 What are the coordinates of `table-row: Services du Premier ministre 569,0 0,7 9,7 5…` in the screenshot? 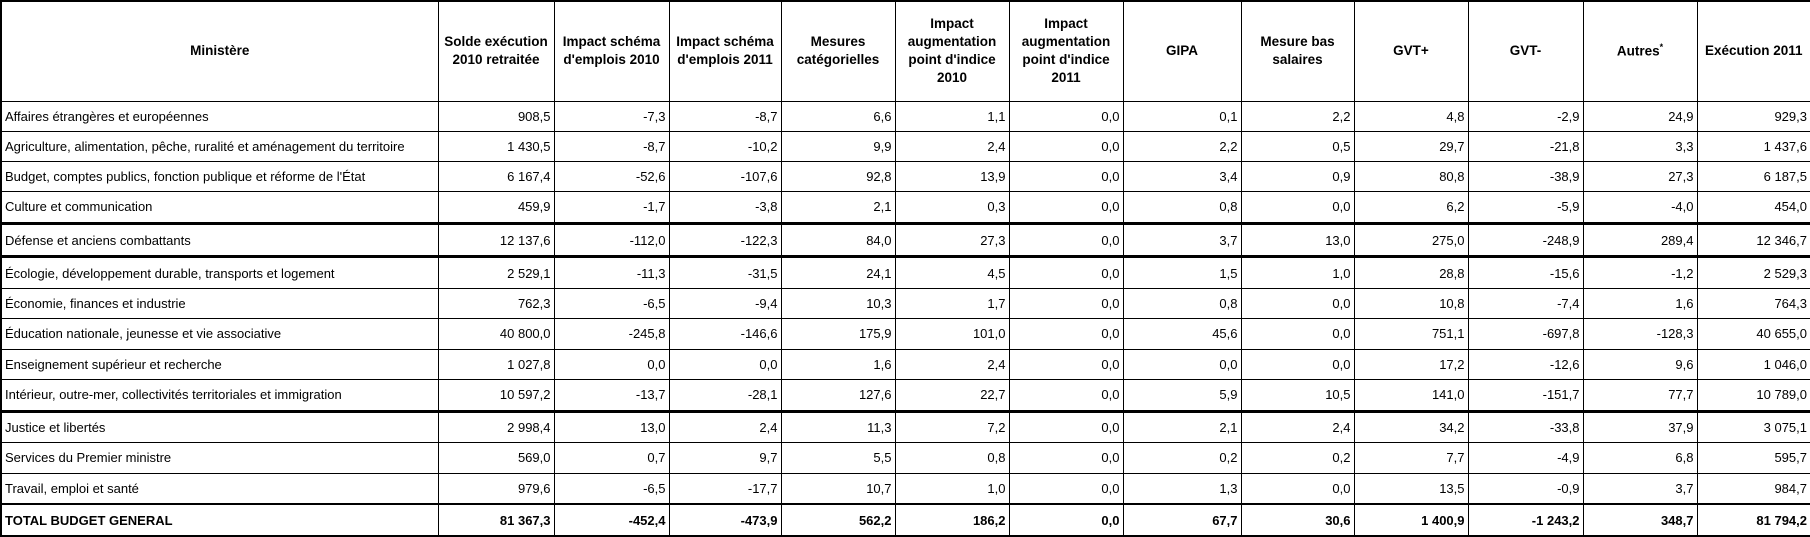 It's located at (905, 458).